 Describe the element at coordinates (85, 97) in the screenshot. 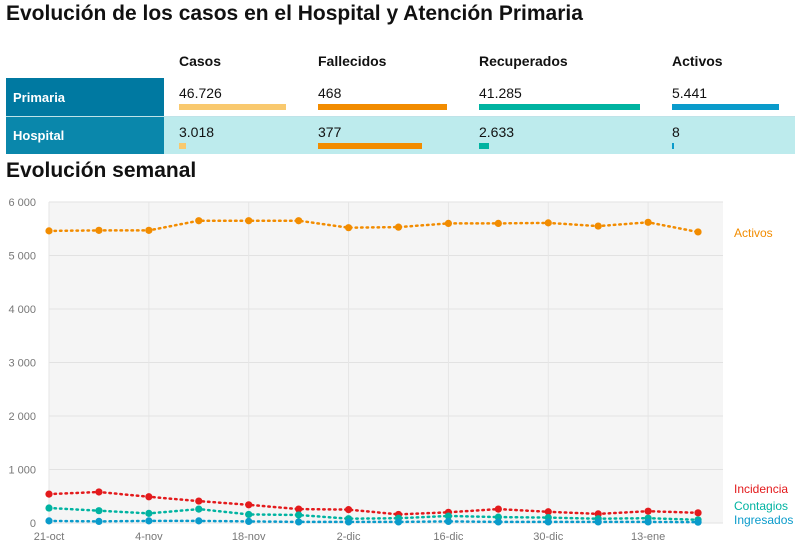

I see `row-label-primaria: Primaria` at that location.